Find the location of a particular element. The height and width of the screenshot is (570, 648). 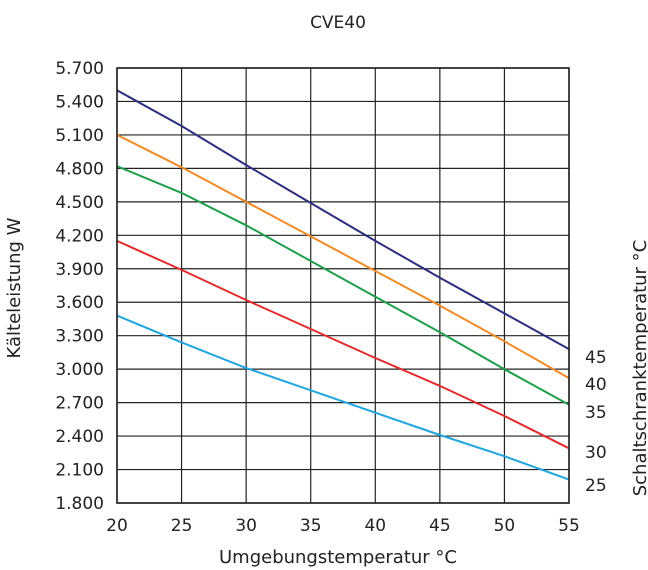

series-label-35: 35 is located at coordinates (596, 413).